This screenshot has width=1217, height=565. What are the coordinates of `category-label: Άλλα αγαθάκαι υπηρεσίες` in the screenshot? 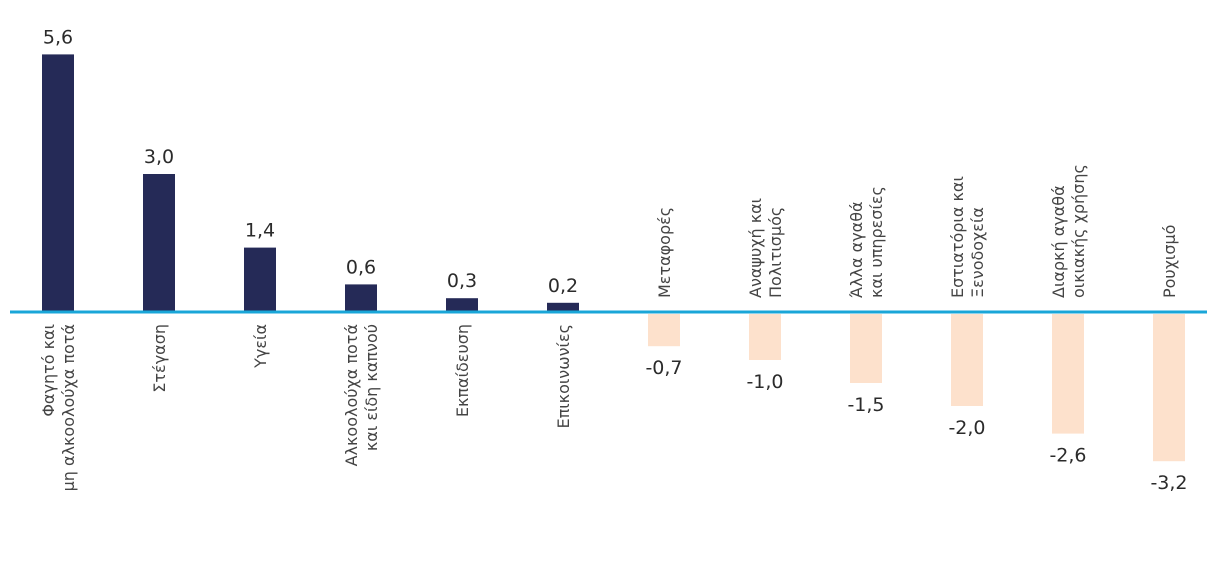 It's located at (866, 242).